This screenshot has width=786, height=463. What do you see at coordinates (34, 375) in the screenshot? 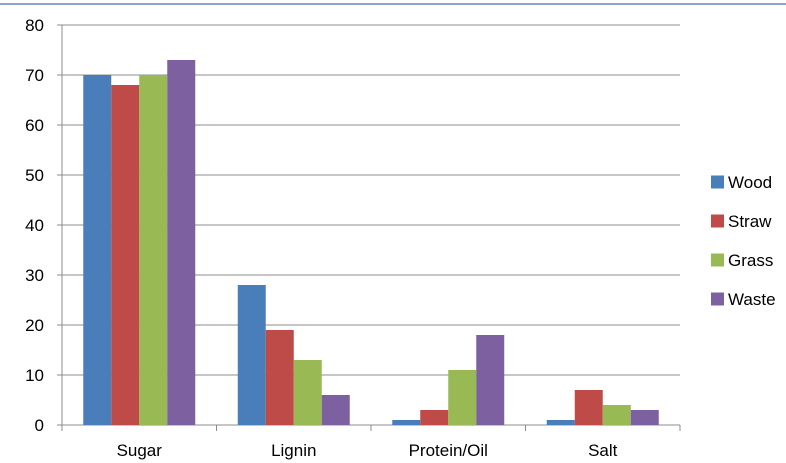
I see `y-tick-label: 10` at bounding box center [34, 375].